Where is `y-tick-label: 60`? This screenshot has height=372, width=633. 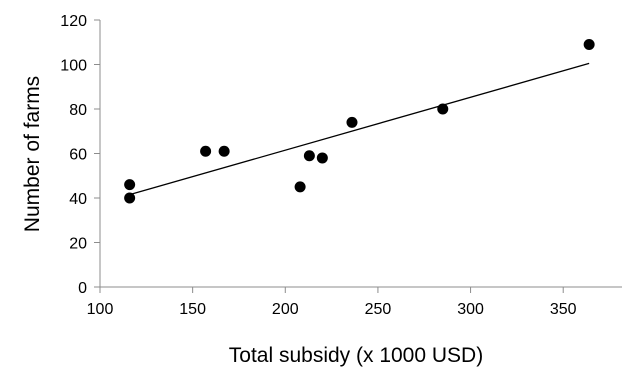 y-tick-label: 60 is located at coordinates (78, 155).